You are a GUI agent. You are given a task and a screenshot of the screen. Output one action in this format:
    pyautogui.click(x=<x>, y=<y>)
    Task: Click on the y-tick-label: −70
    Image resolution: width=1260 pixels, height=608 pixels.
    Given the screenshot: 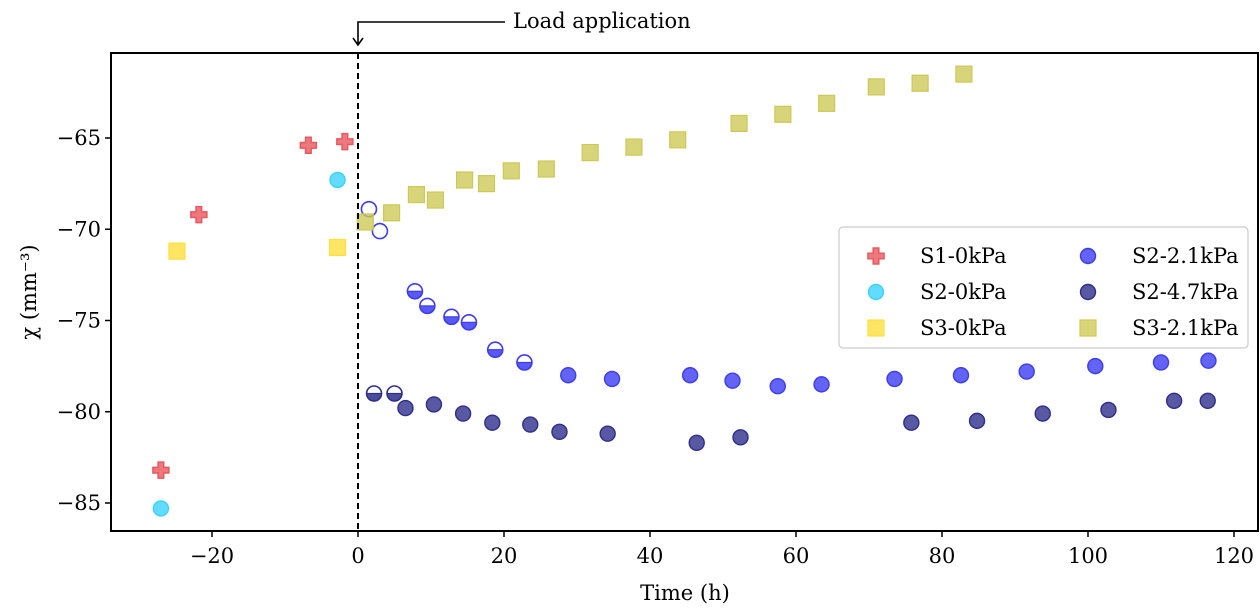 What is the action you would take?
    pyautogui.click(x=79, y=229)
    